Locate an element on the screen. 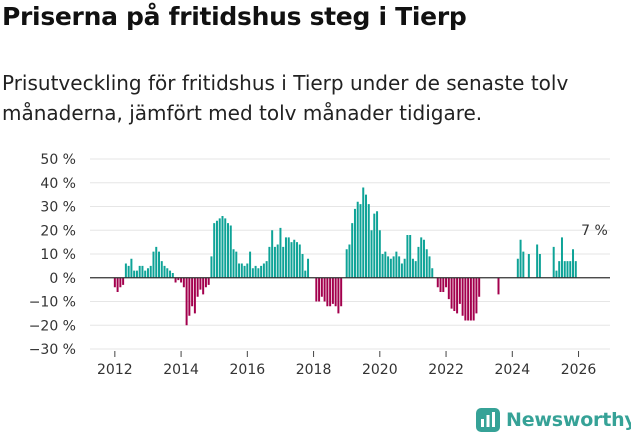 The image size is (631, 439). x-tick-label: 2024 is located at coordinates (512, 370).